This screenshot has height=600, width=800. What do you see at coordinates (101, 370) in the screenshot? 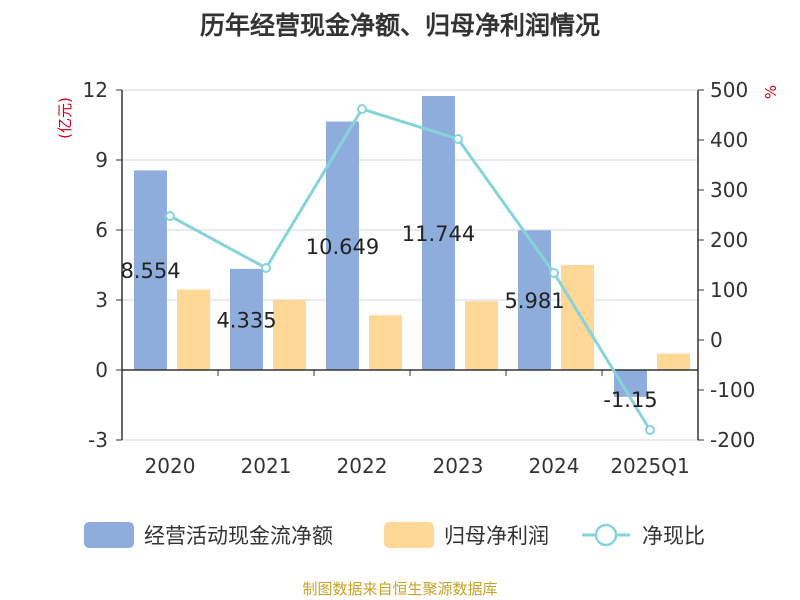
I see `y-tick-label: 0` at bounding box center [101, 370].